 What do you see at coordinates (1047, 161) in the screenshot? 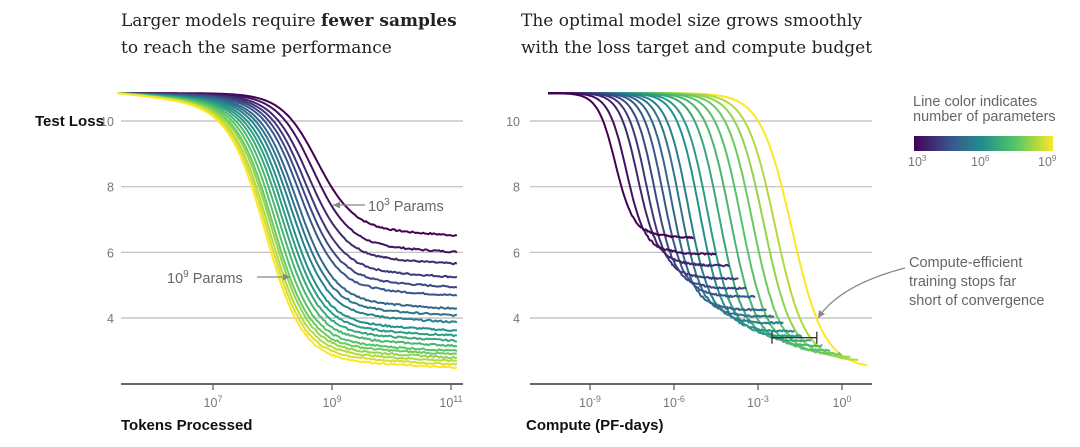
I see `colorbar-tick-max: 109` at bounding box center [1047, 161].